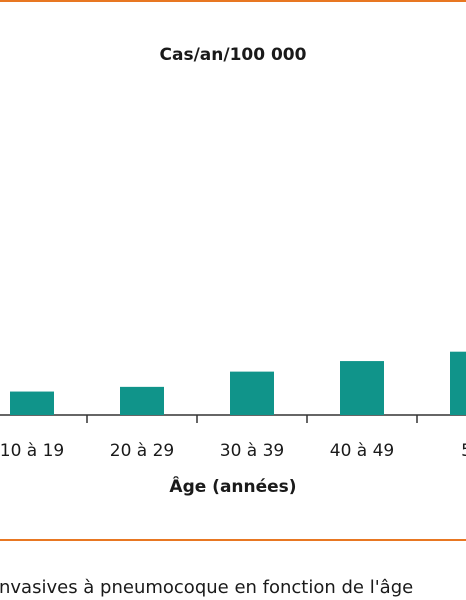  I want to click on bottom-rule, so click(233, 540).